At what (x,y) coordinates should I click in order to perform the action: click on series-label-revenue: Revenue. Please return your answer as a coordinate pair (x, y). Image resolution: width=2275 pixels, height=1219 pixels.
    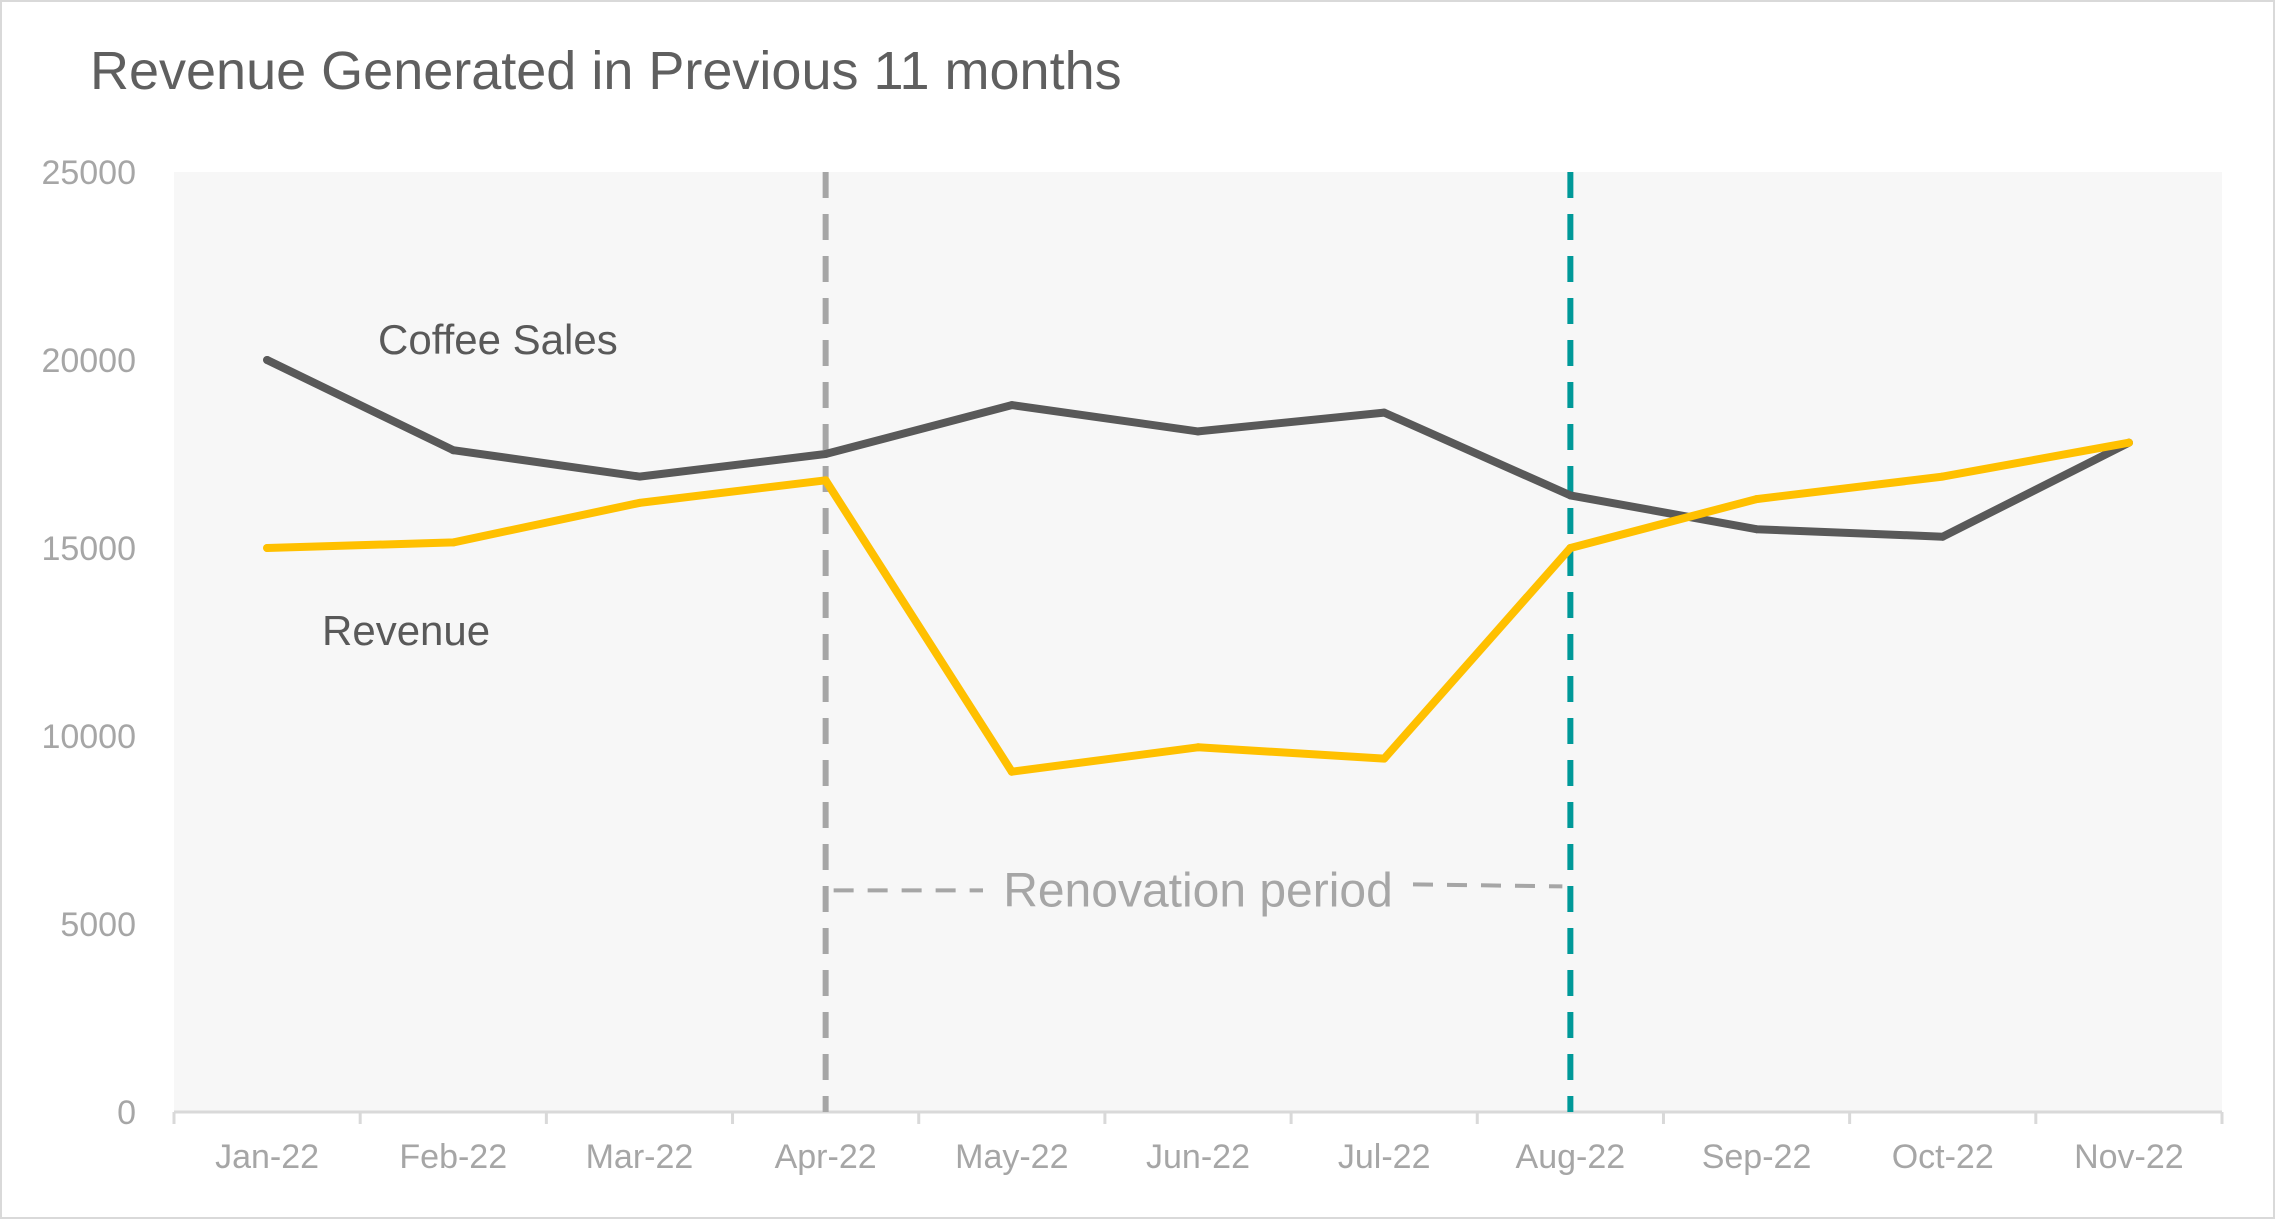
    Looking at the image, I should click on (406, 630).